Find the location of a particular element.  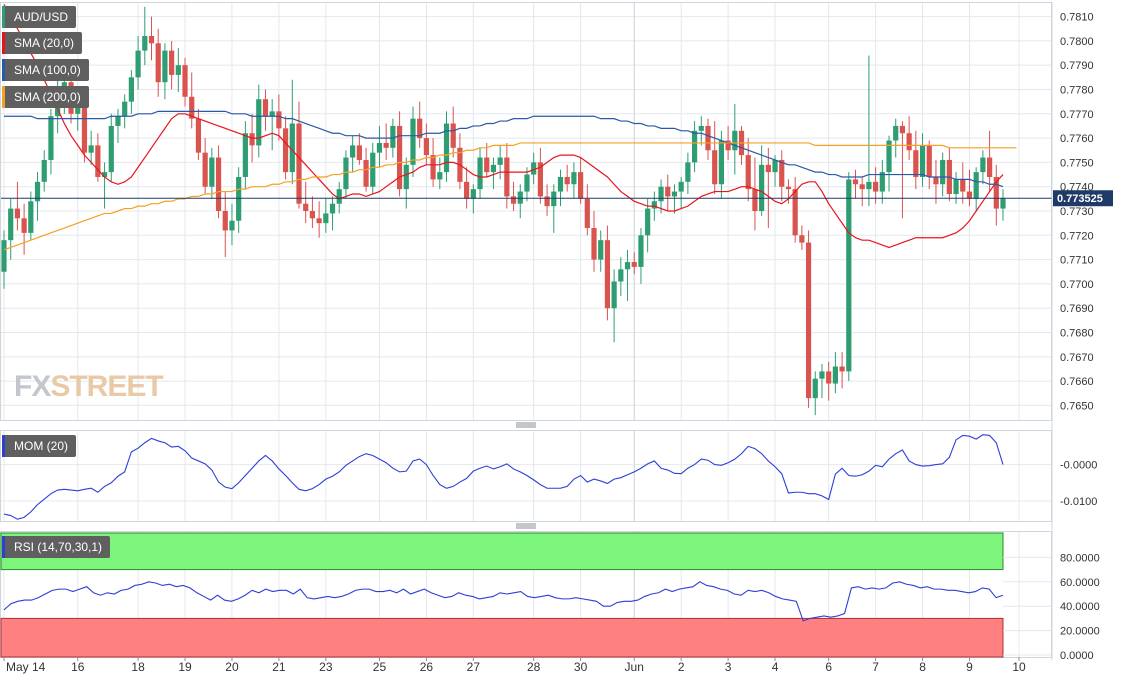

legend-sma-20-label: SMA (20,0) is located at coordinates (44, 43).